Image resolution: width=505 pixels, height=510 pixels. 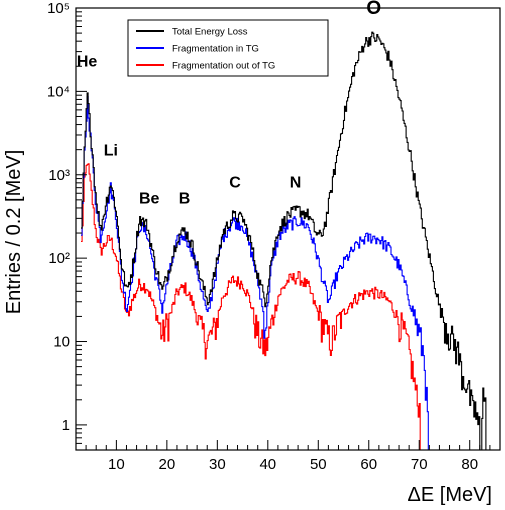 I want to click on y-tick-label: 10, so click(x=61, y=342).